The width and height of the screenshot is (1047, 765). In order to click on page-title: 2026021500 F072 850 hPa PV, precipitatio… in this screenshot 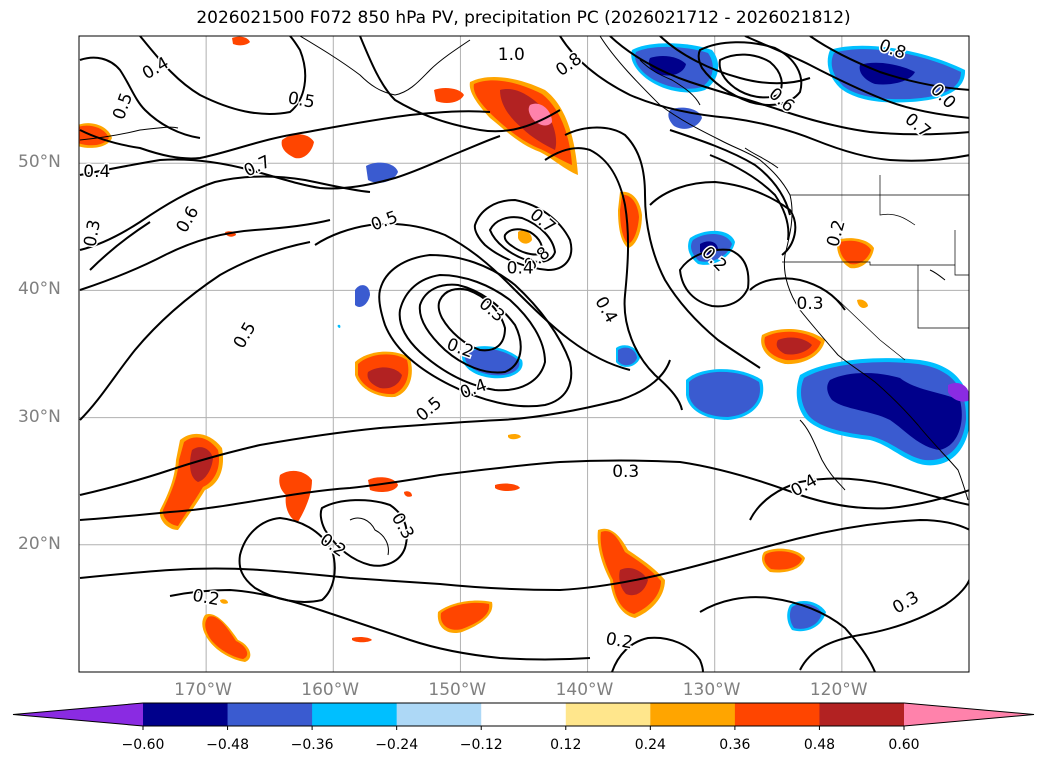, I will do `click(523, 18)`.